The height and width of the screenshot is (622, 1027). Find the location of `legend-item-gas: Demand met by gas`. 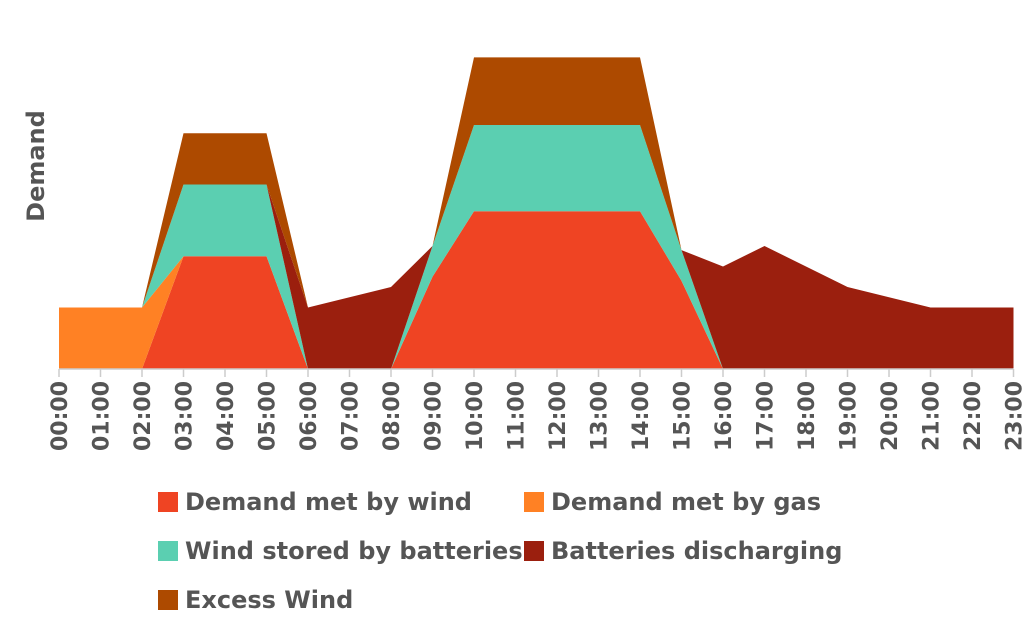

legend-item-gas: Demand met by gas is located at coordinates (672, 502).